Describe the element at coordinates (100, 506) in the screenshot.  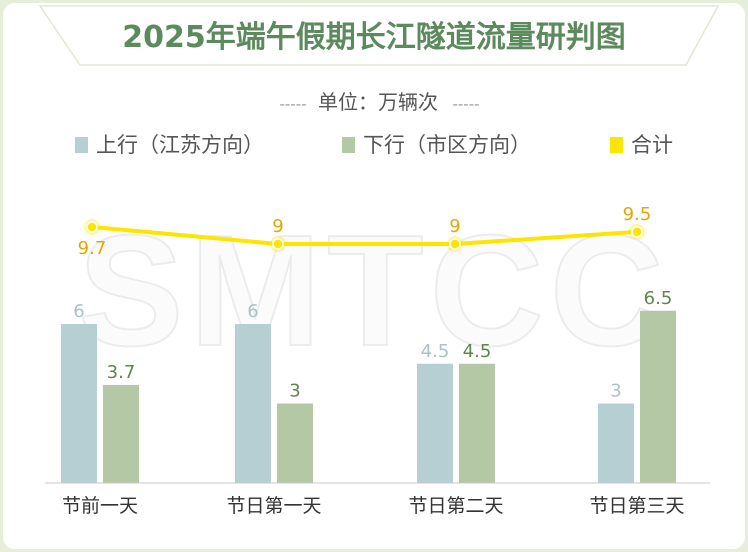
I see `x-tick-label-0: 节前一天` at that location.